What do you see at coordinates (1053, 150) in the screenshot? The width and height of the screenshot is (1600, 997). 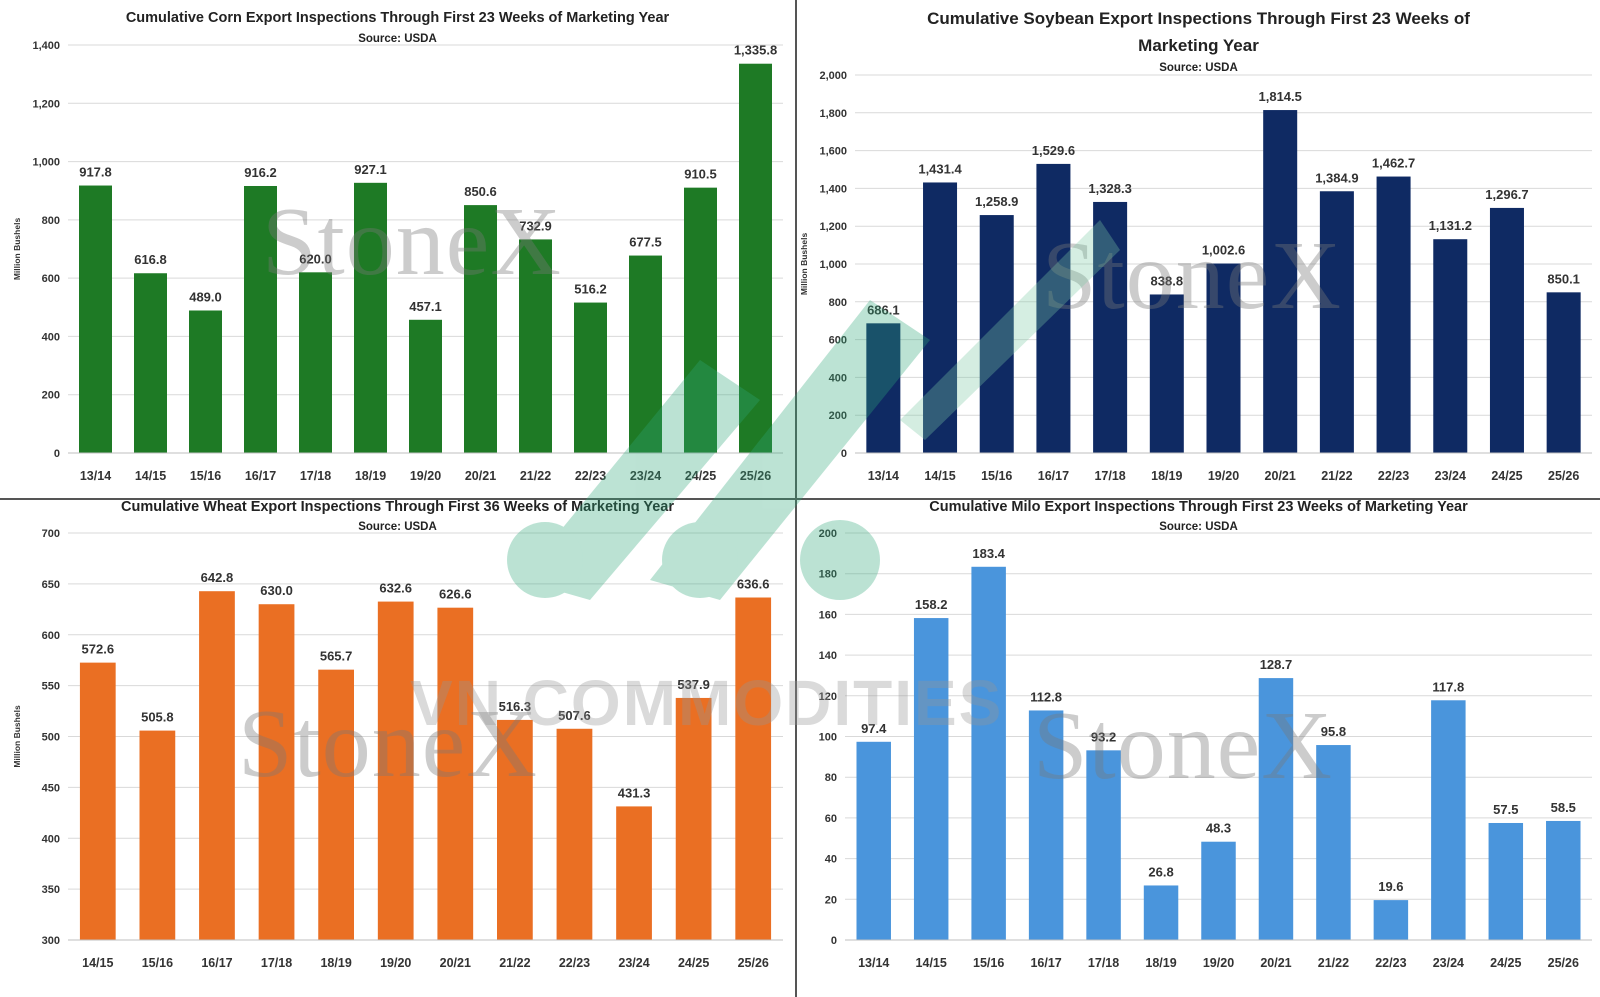 I see `data-label: 1,529.6` at bounding box center [1053, 150].